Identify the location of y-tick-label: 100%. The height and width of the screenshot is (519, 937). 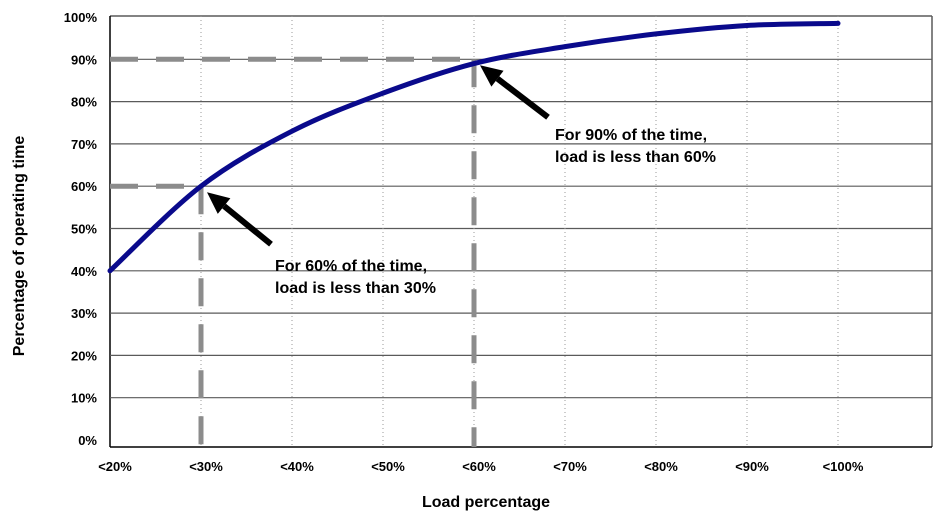
(81, 17).